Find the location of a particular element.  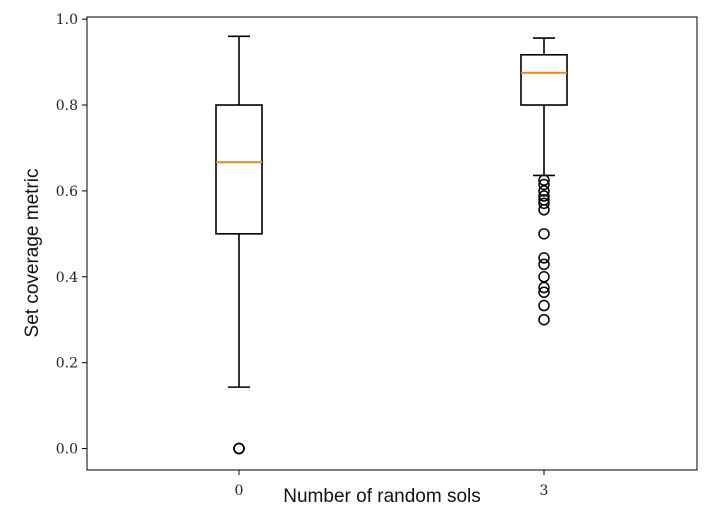

x-tick-label: 3 is located at coordinates (544, 491).